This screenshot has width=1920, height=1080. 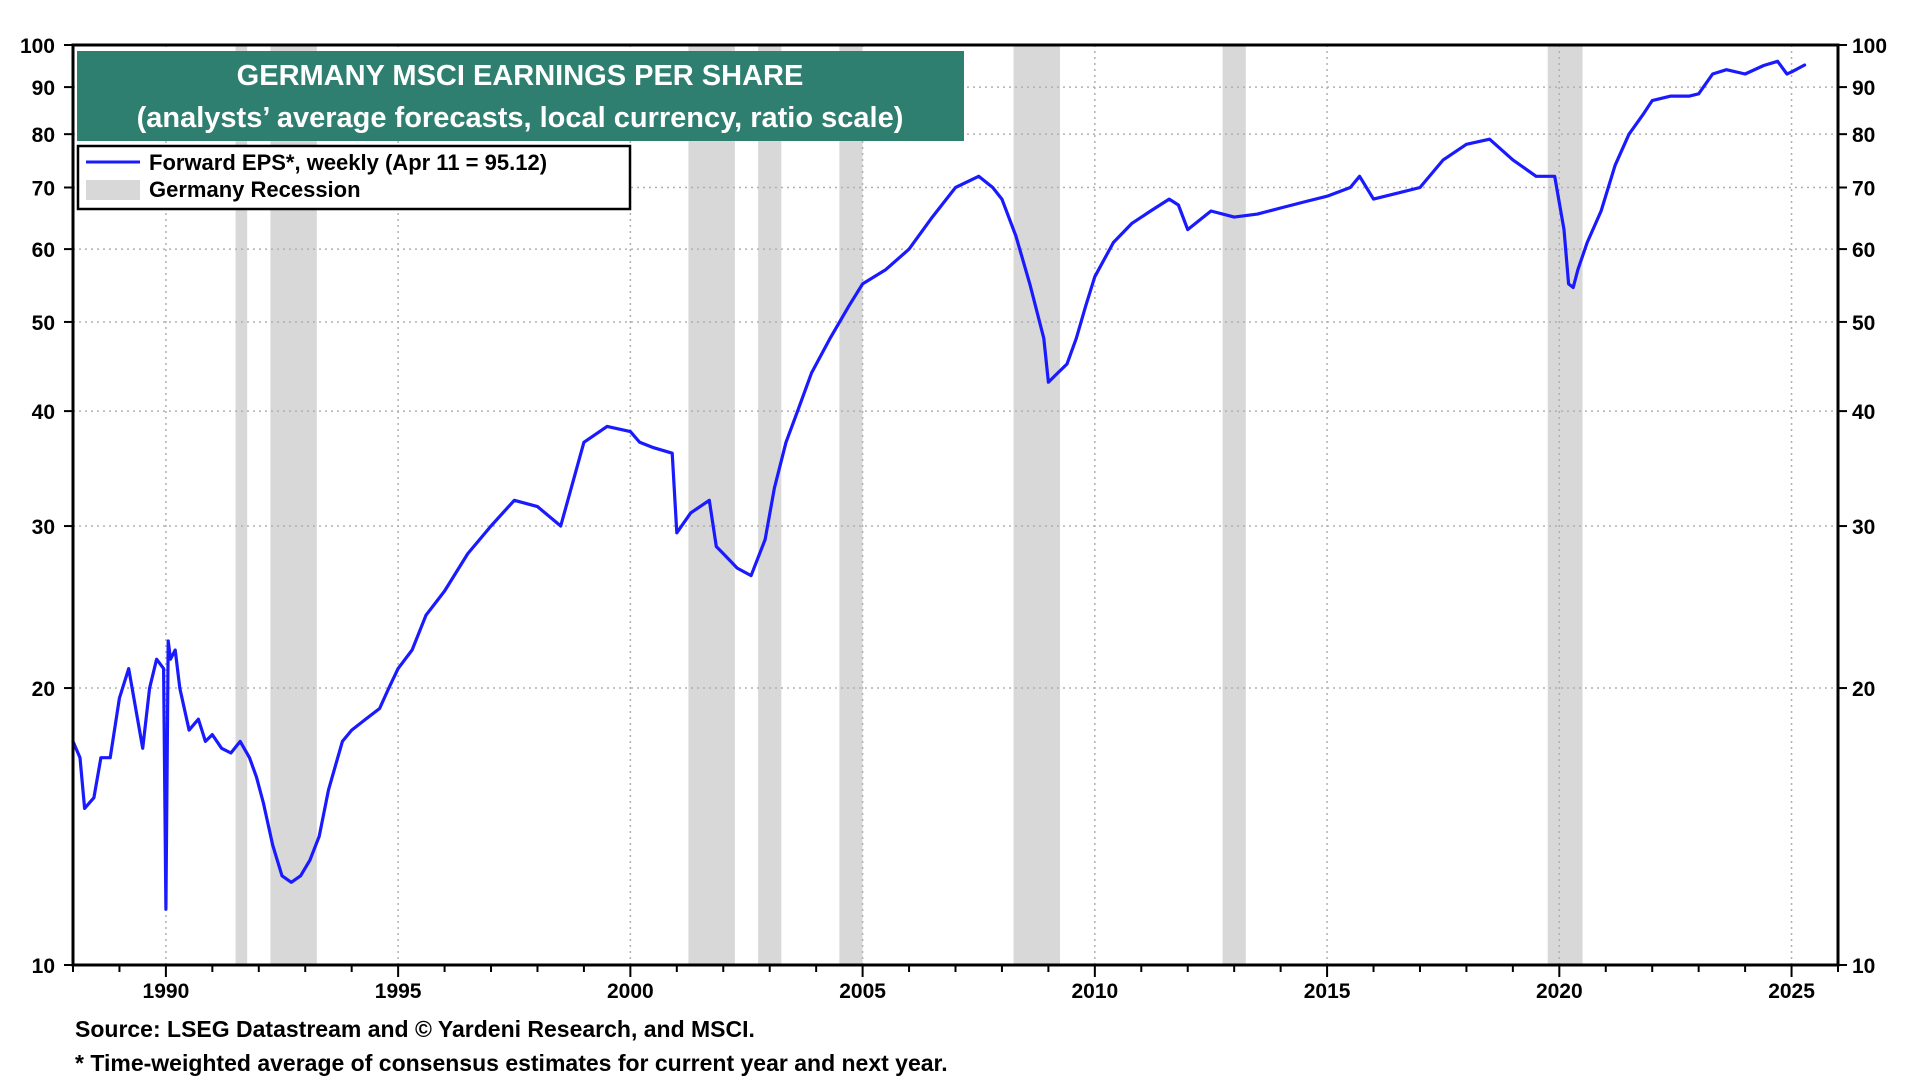 What do you see at coordinates (113, 190) in the screenshot?
I see `legend-swatch-recession` at bounding box center [113, 190].